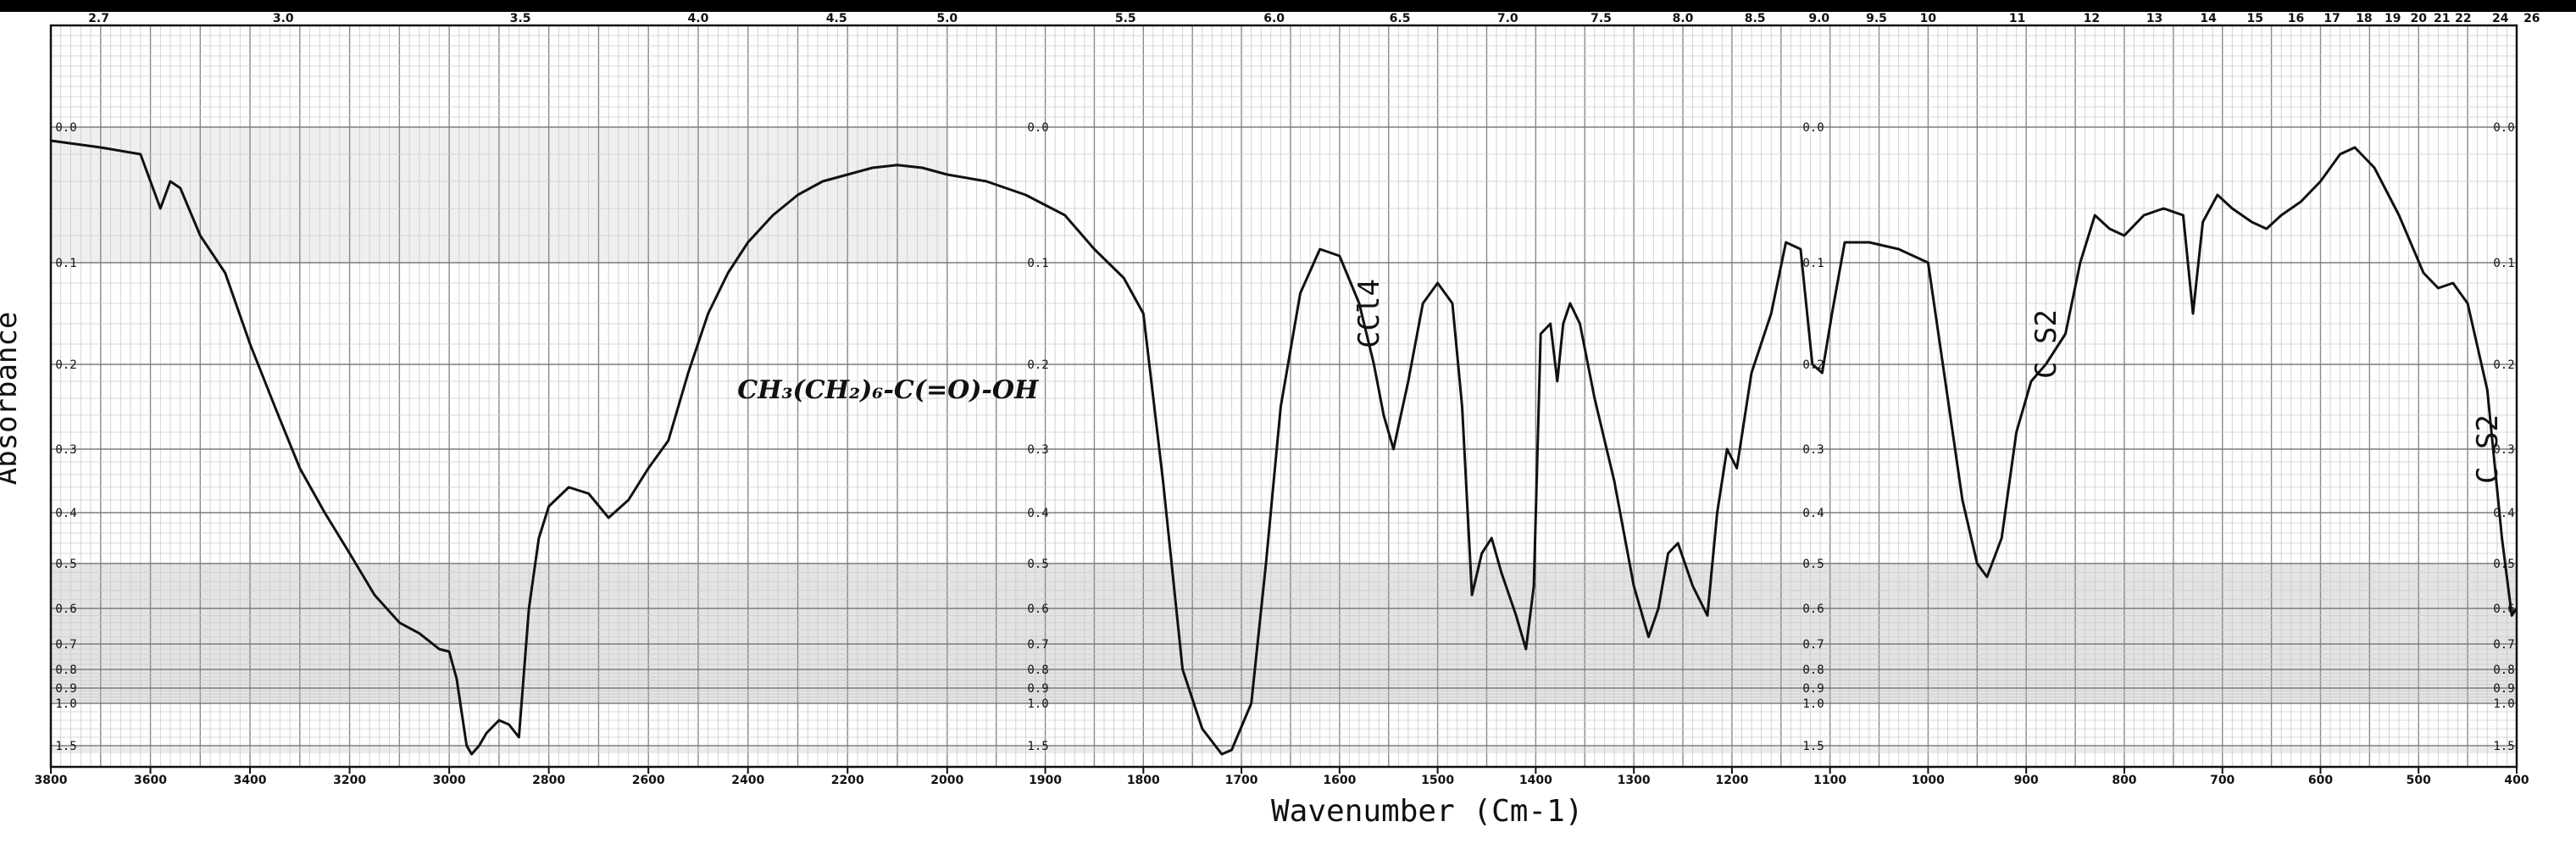 This screenshot has width=2576, height=844. Describe the element at coordinates (1683, 18) in the screenshot. I see `top-axis-label: 8.0` at that location.